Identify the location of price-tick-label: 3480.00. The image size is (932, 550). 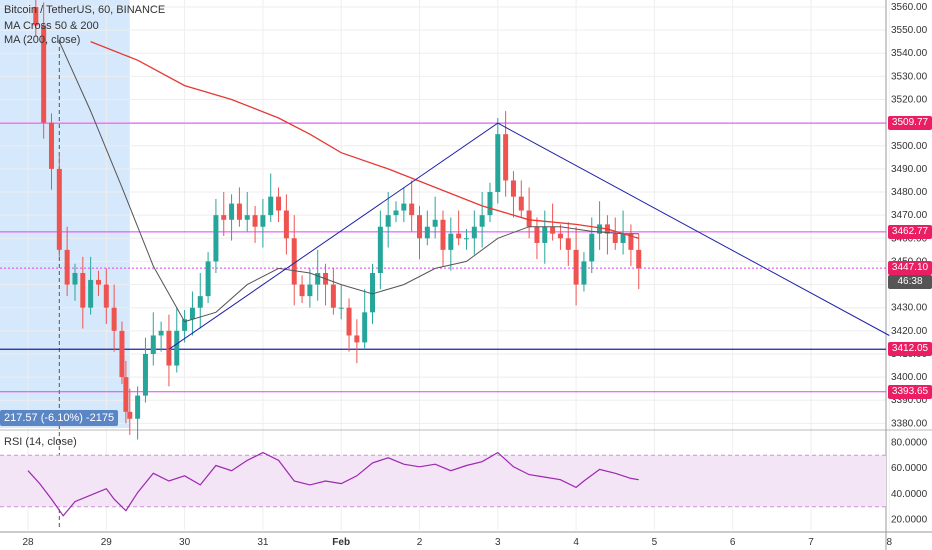
(909, 192).